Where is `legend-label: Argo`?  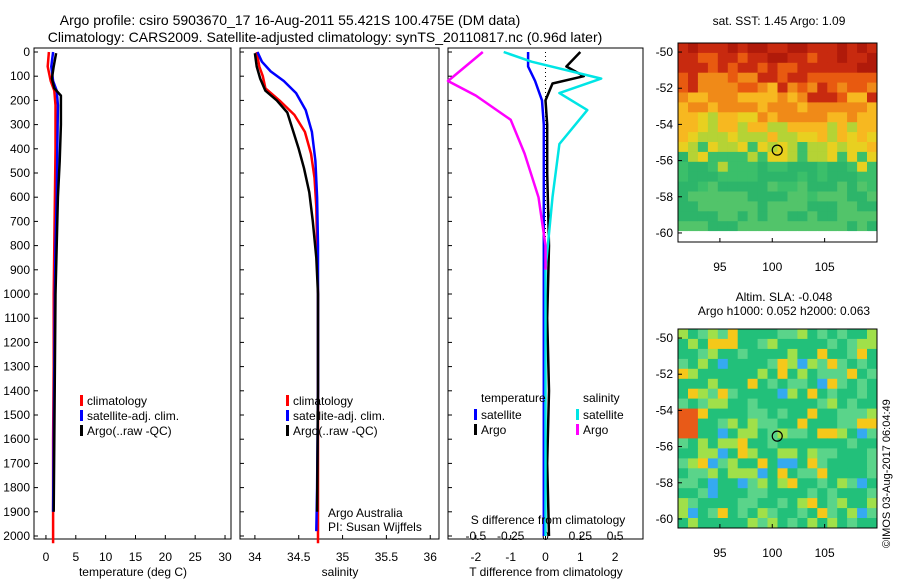 legend-label: Argo is located at coordinates (596, 430).